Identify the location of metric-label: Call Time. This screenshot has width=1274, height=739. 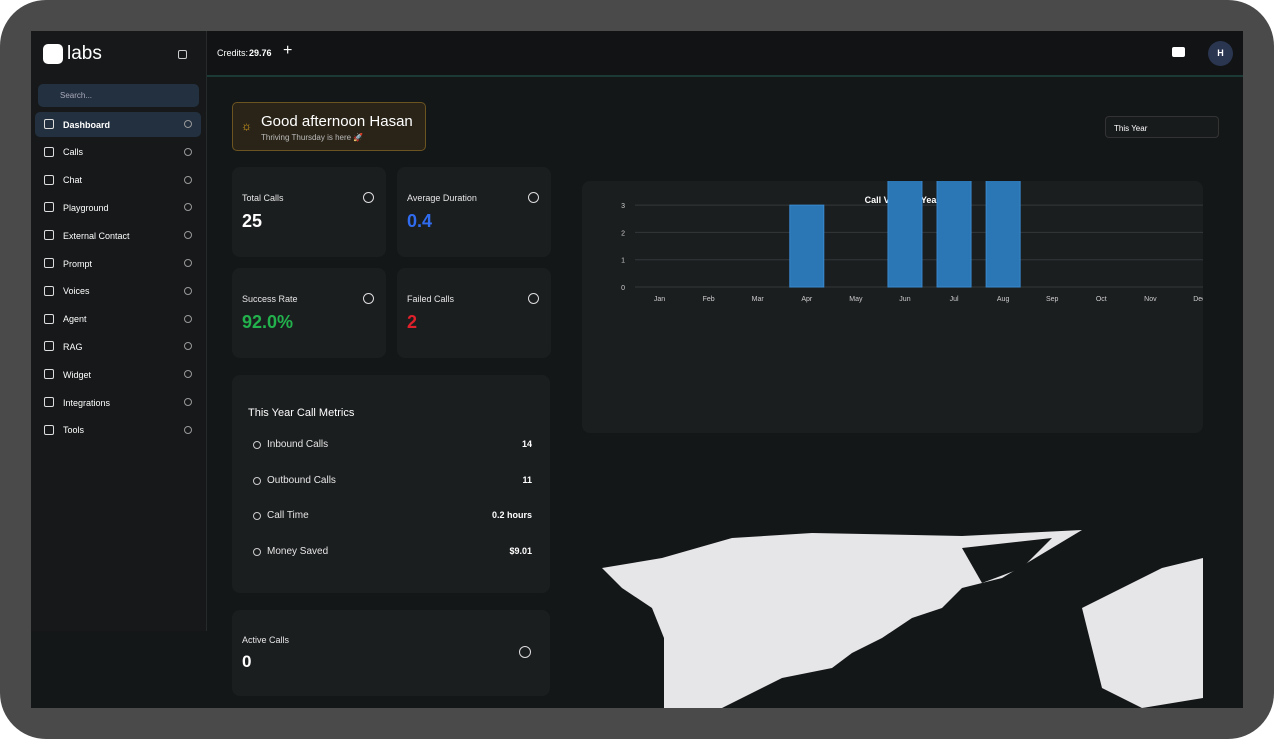
(288, 515).